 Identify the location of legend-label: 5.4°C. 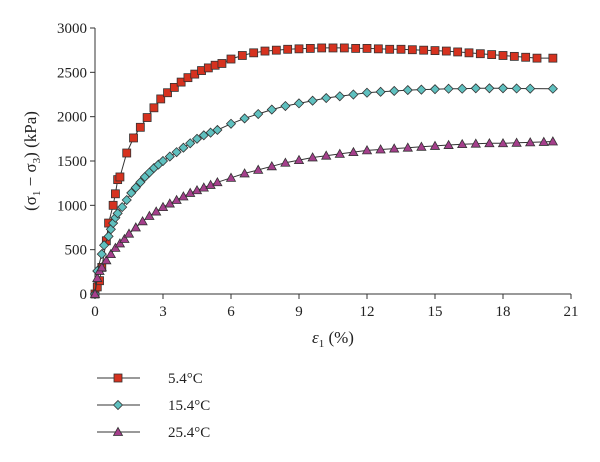
(185, 379).